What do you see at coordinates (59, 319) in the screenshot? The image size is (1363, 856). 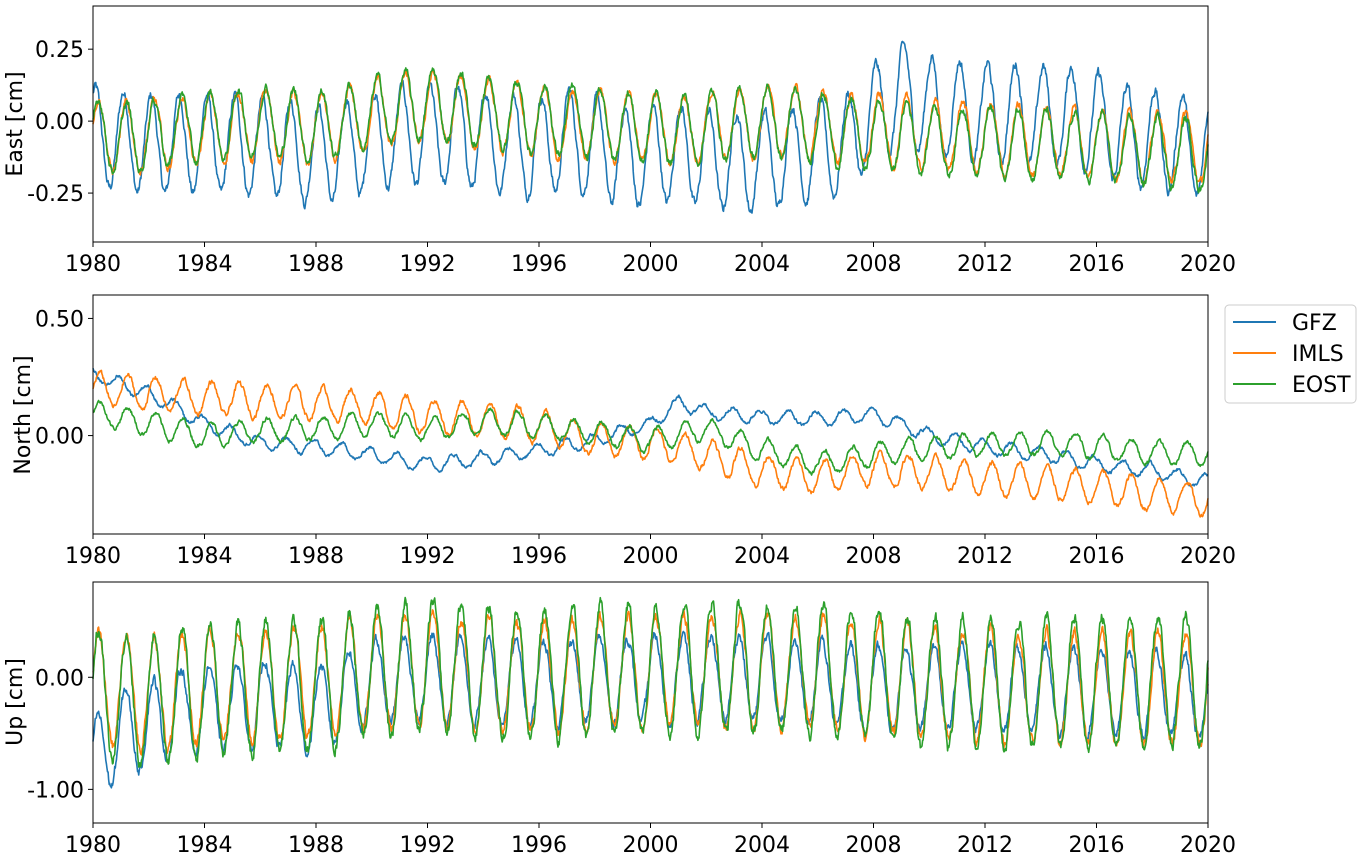 I see `north-y-tick-label: 0.50` at bounding box center [59, 319].